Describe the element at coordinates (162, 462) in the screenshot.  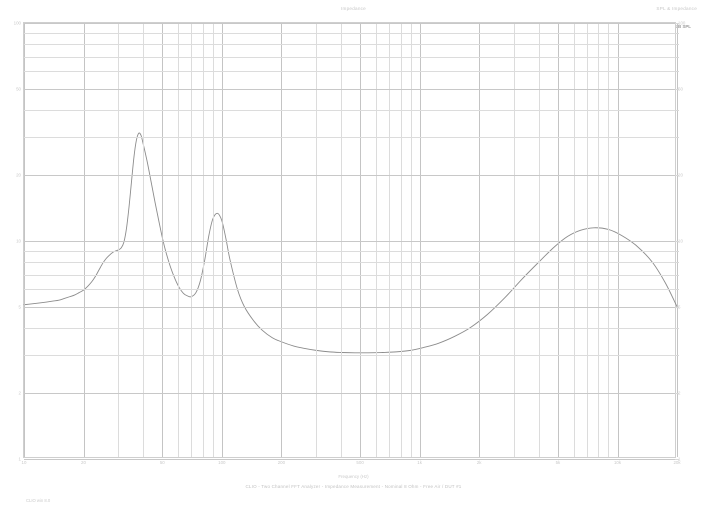
I see `x-tick-label: 50` at that location.